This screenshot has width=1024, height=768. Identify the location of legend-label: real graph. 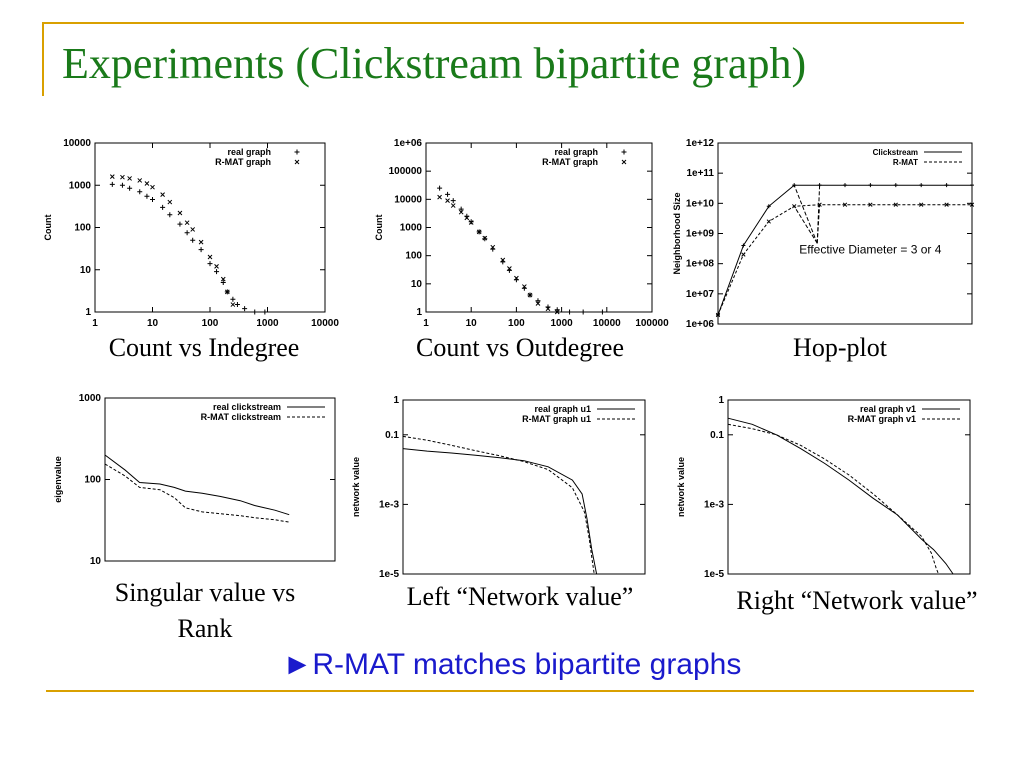
(576, 152).